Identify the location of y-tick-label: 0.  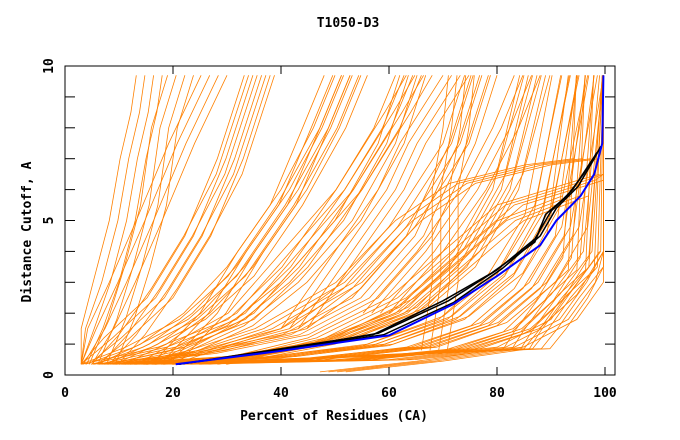
(49, 375).